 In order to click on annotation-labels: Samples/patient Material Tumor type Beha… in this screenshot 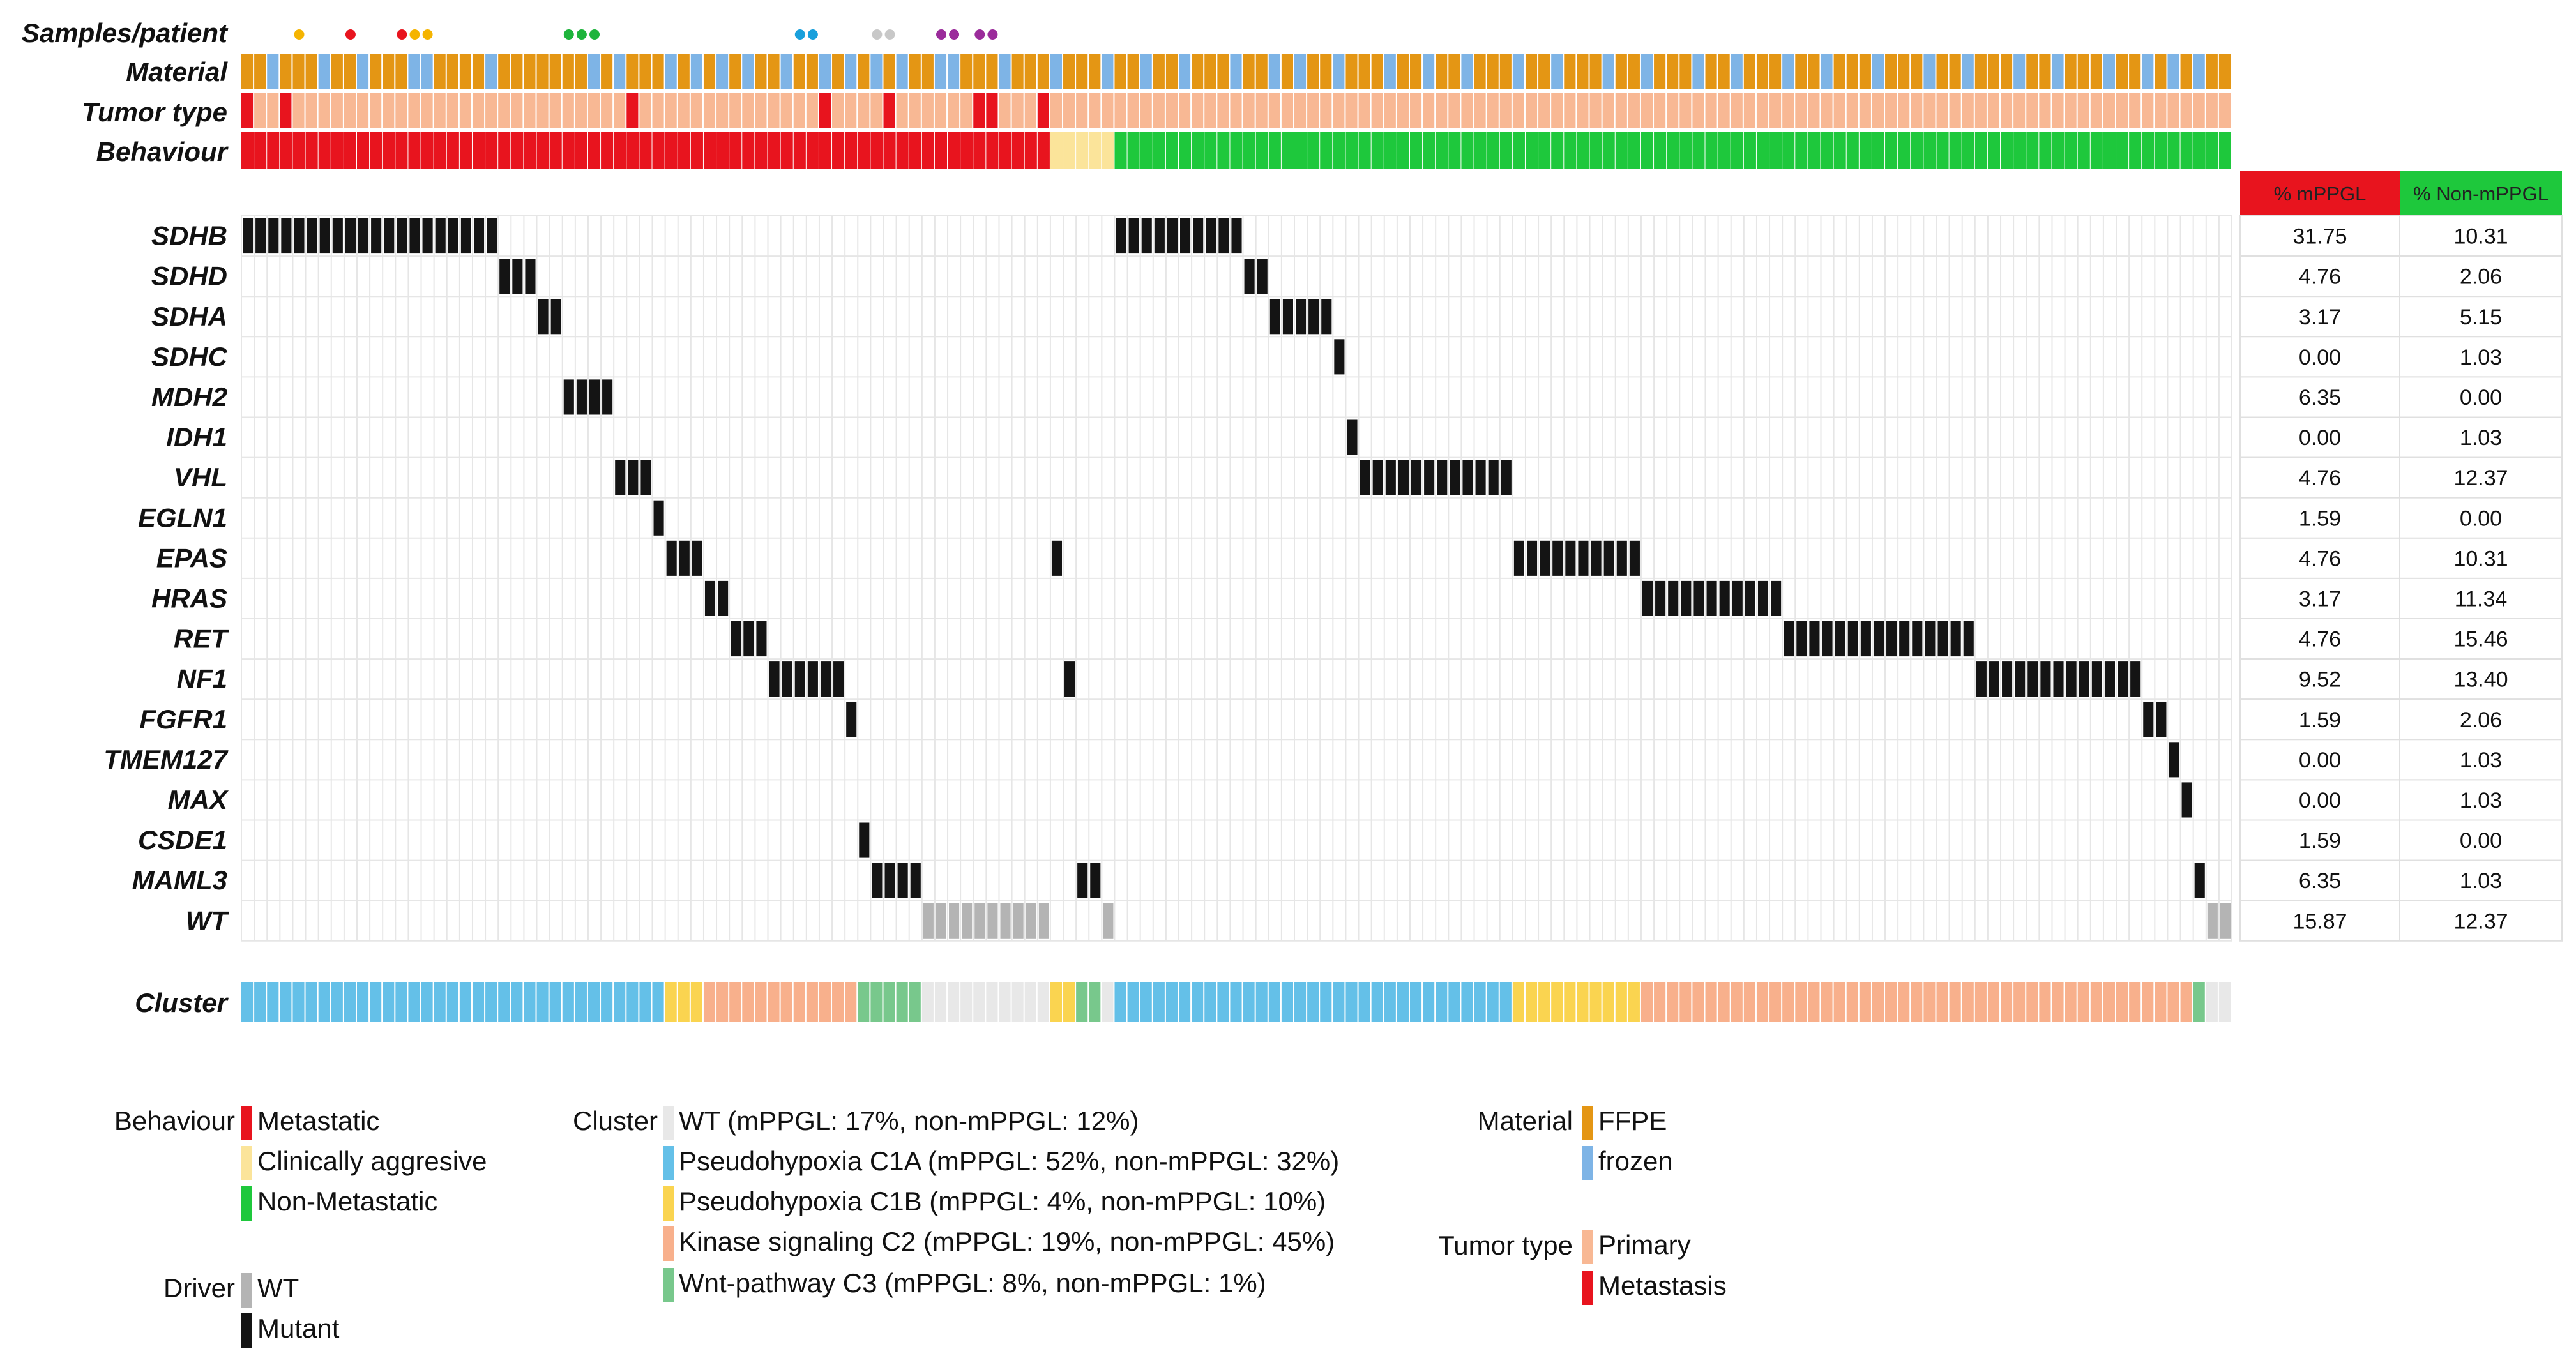, I will do `click(126, 92)`.